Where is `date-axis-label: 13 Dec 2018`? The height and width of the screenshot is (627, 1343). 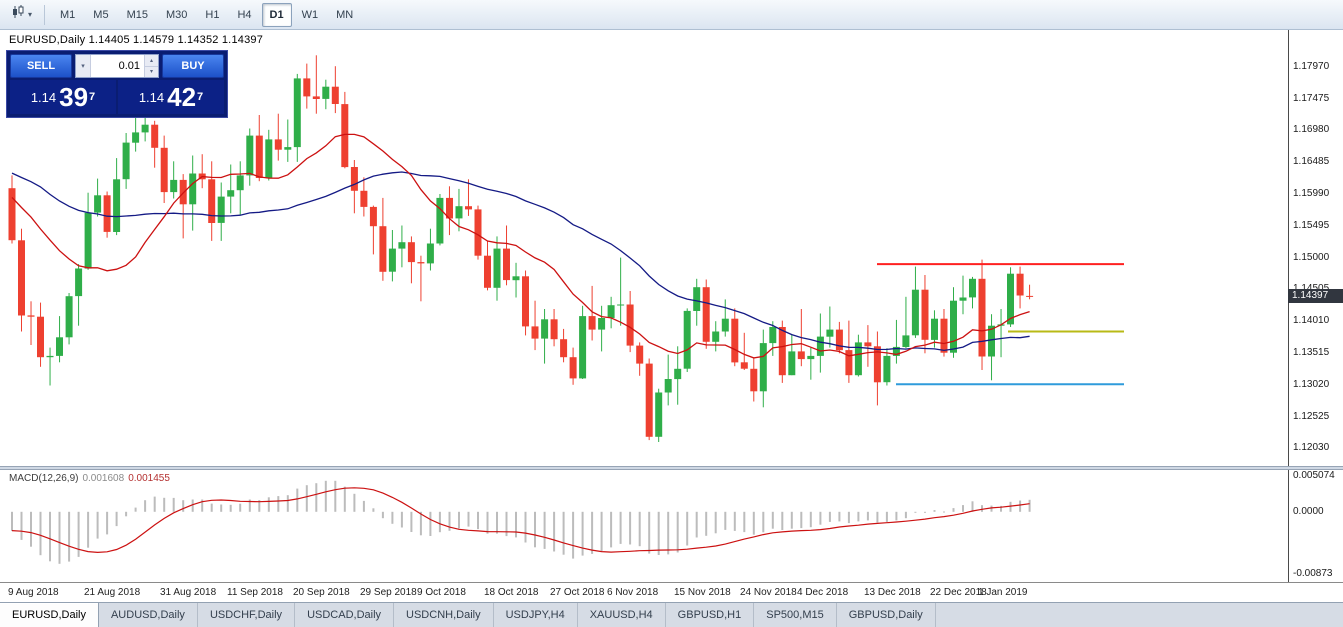 date-axis-label: 13 Dec 2018 is located at coordinates (892, 592).